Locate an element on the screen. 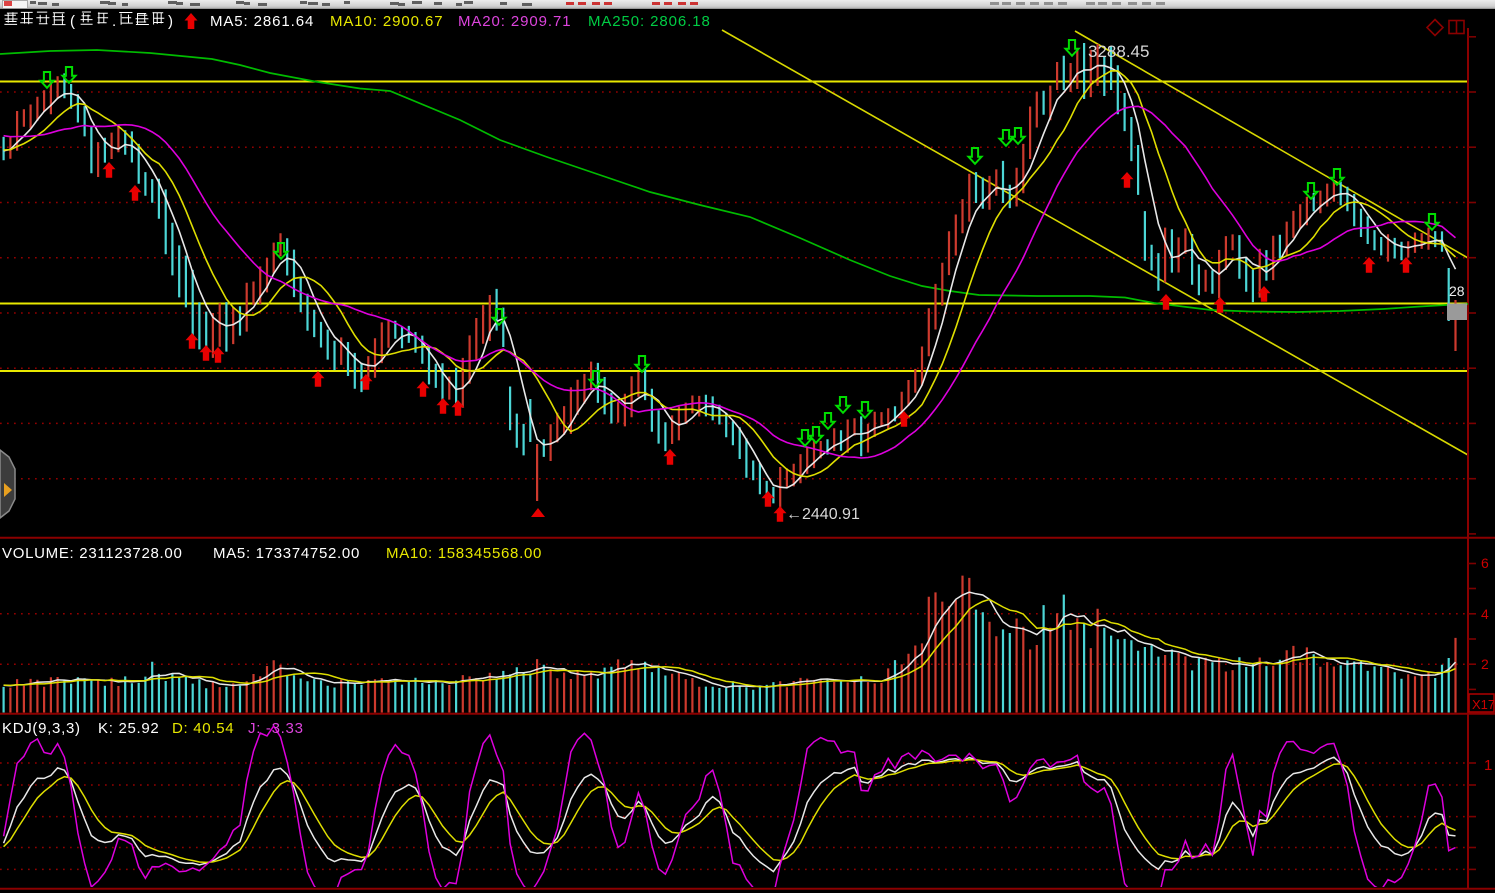 This screenshot has height=893, width=1495. svg-text: 4 is located at coordinates (1485, 614).